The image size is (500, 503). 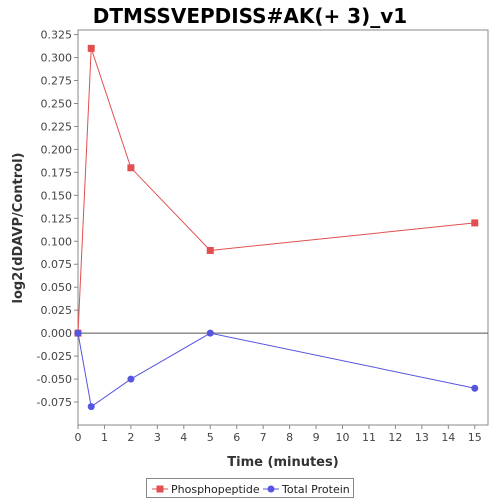 I want to click on y-tick-label: -0.050, so click(x=54, y=379).